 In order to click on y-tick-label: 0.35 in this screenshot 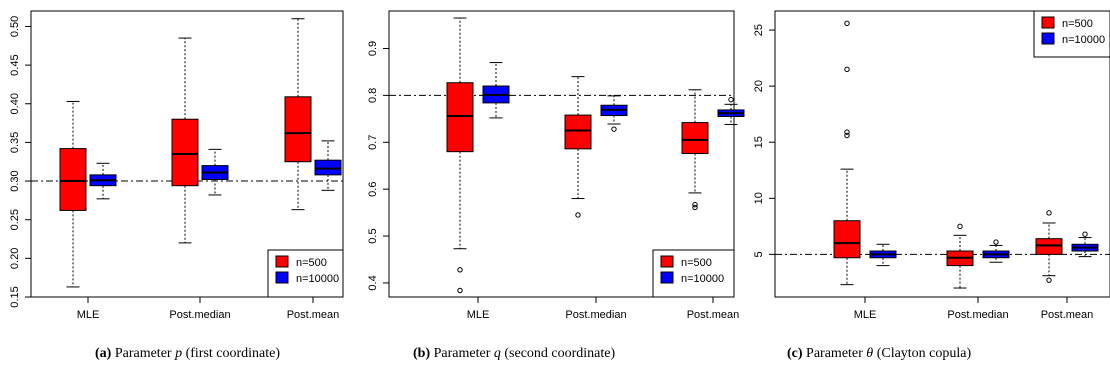, I will do `click(15, 142)`.